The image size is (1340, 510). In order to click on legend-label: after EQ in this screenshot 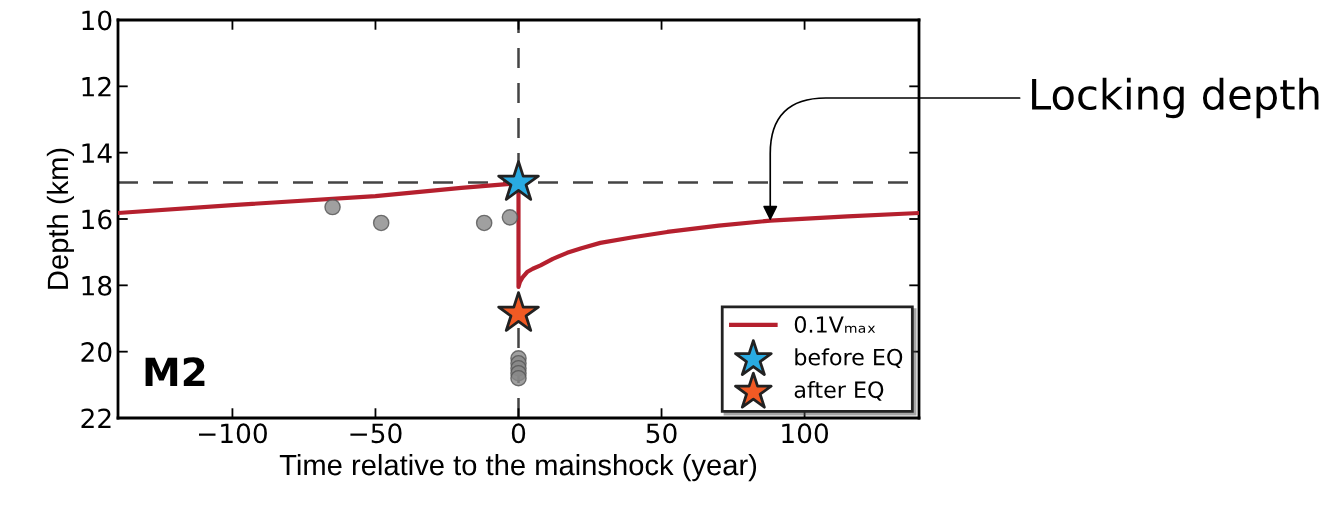, I will do `click(839, 390)`.